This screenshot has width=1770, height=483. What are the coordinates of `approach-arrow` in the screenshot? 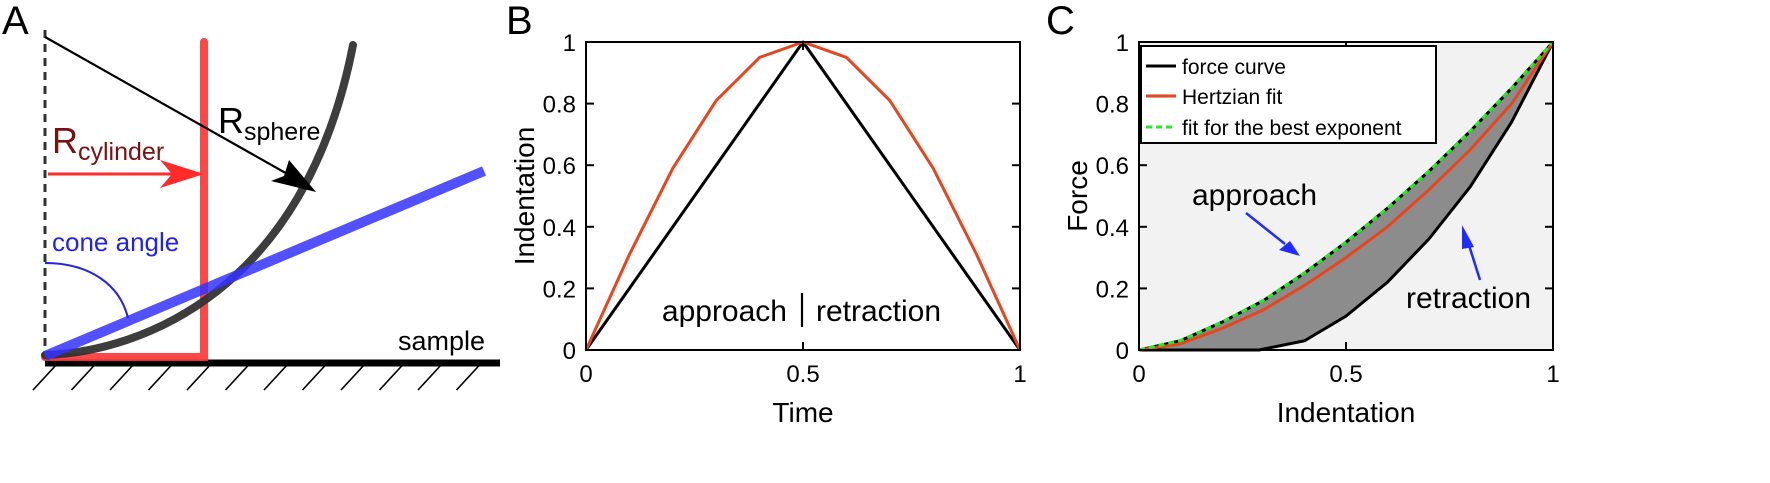 It's located at (1265, 228).